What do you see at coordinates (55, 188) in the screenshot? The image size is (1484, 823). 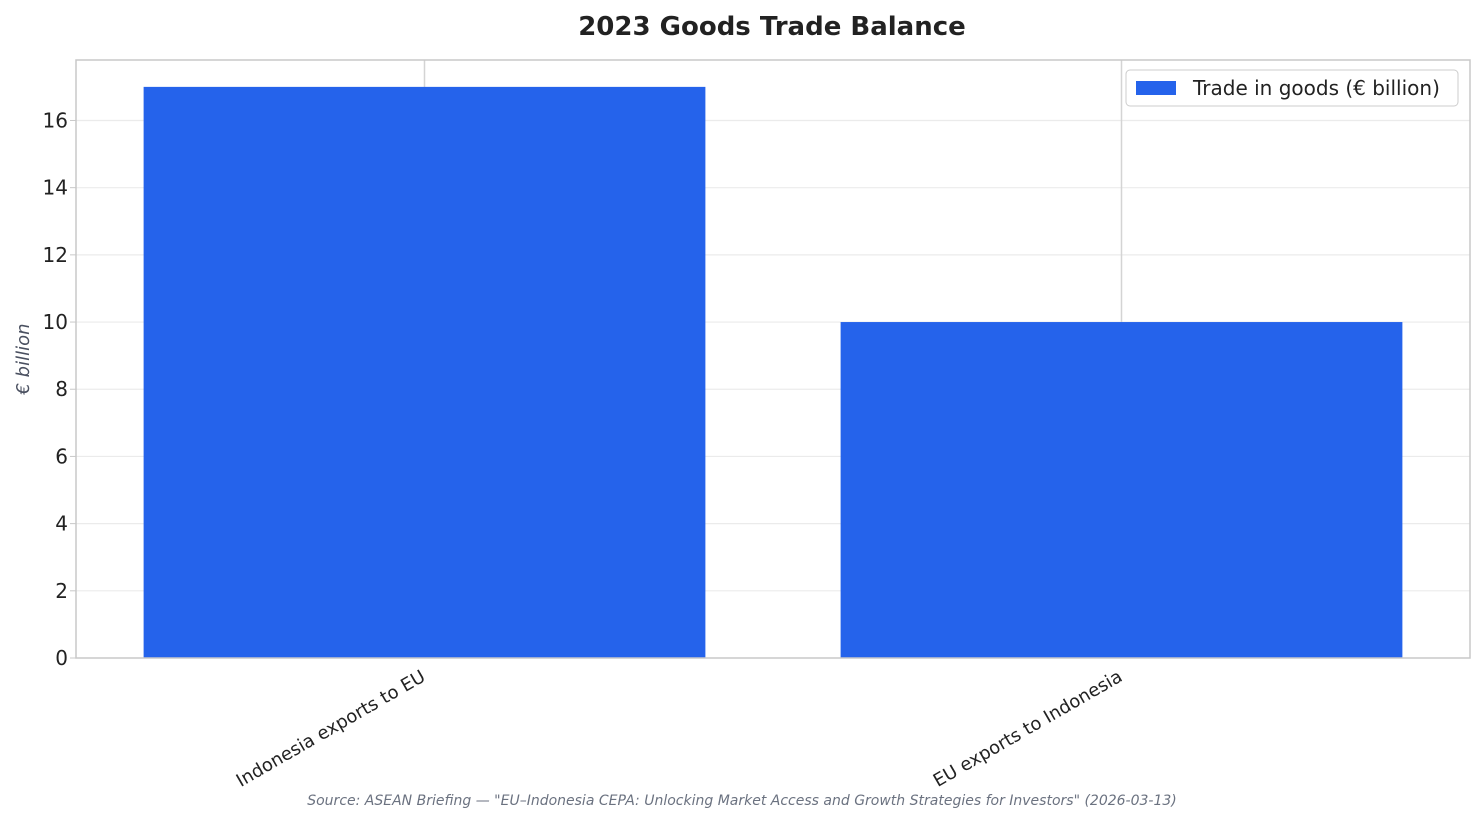 I see `y-tick-label: 14` at bounding box center [55, 188].